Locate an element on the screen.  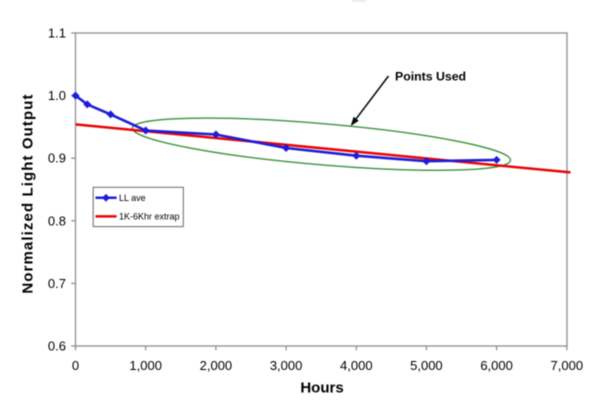
svg-text: 7,000 is located at coordinates (567, 365).